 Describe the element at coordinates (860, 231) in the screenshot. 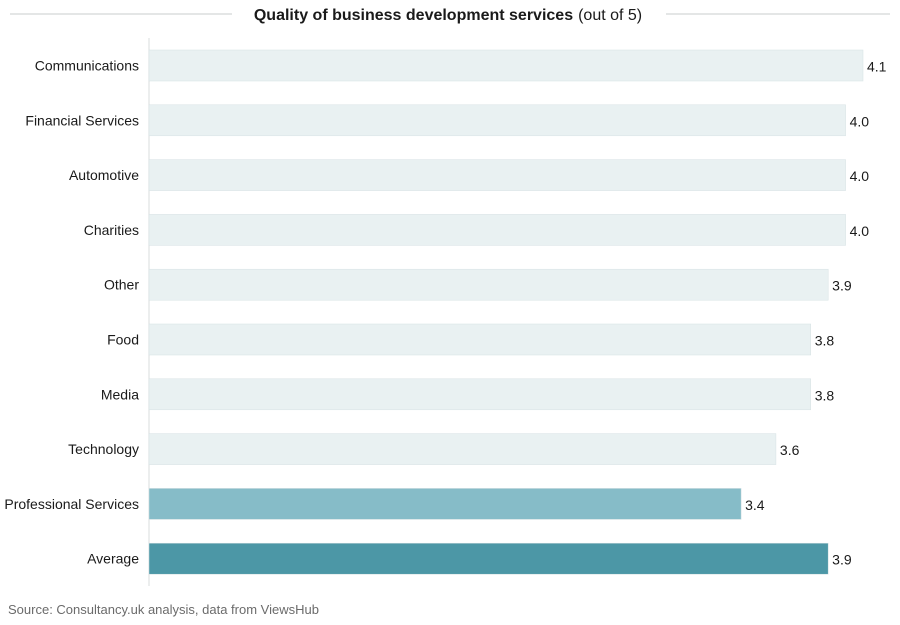

I see `value-label-charities: 4.0` at that location.